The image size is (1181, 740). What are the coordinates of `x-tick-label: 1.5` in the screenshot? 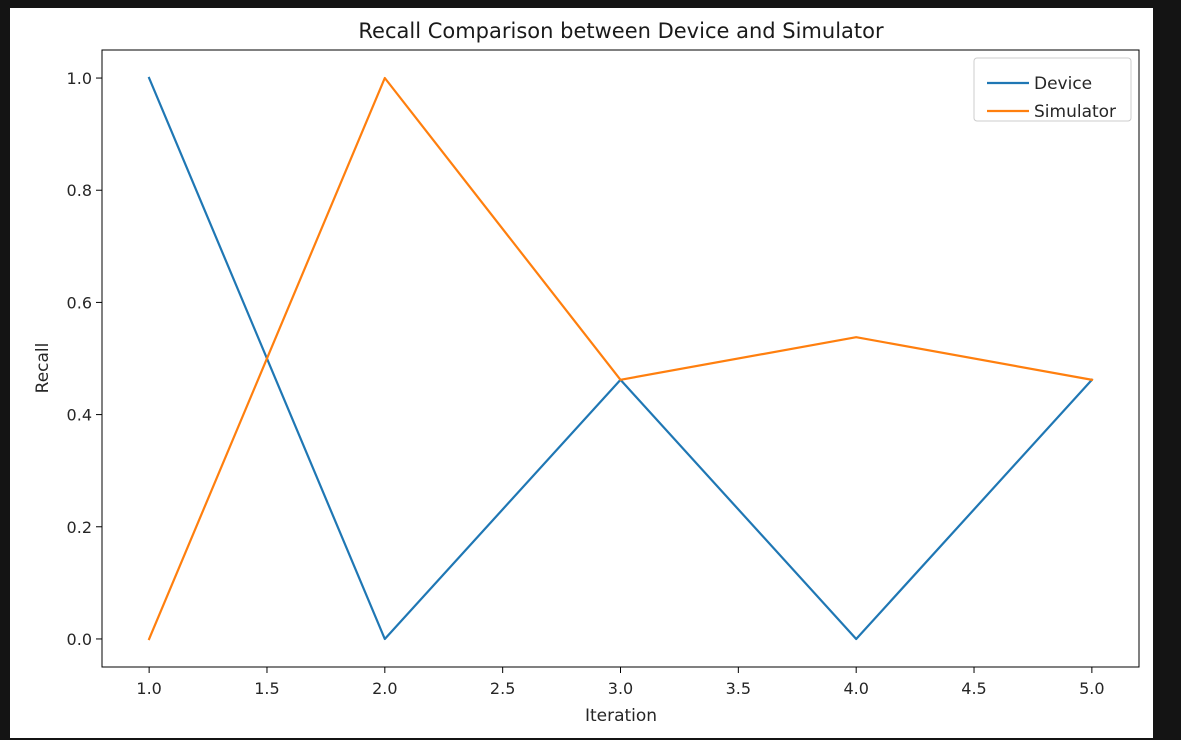 It's located at (266, 688).